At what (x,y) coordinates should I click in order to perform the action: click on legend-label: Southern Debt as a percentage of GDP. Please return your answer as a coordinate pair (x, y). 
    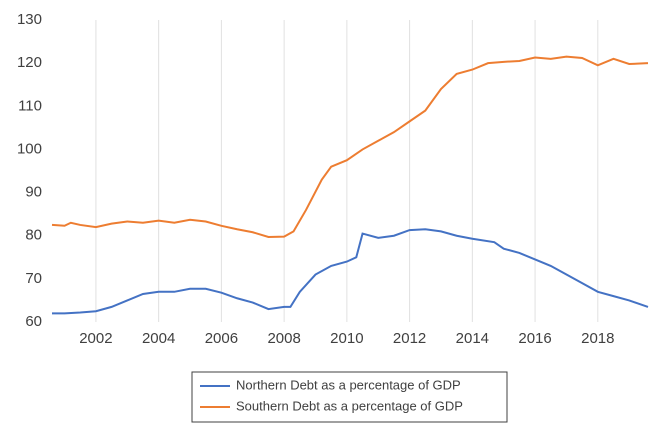
    Looking at the image, I should click on (349, 405).